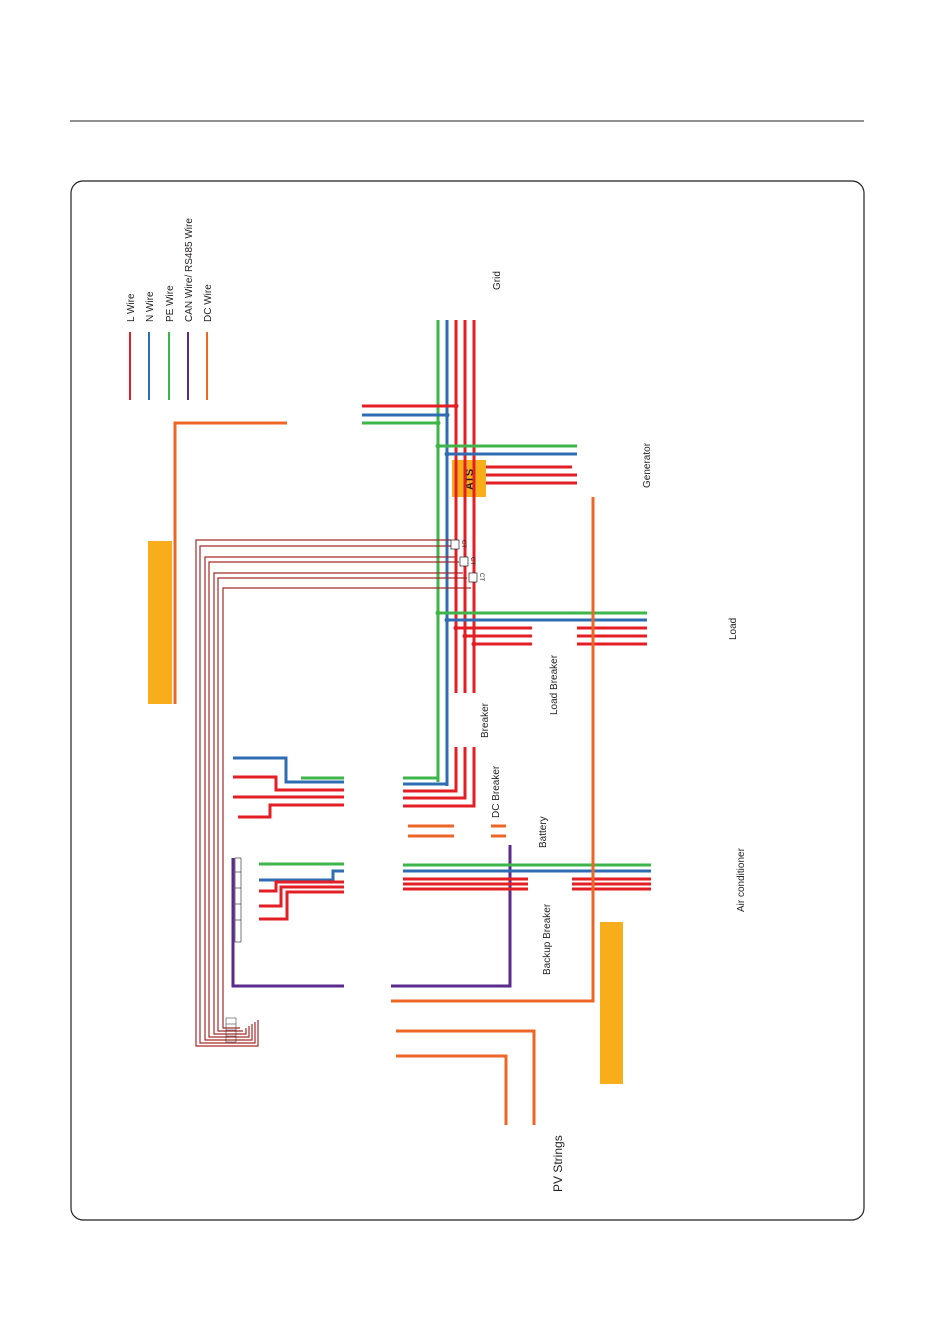 The height and width of the screenshot is (1324, 936). What do you see at coordinates (301, 896) in the screenshot?
I see `inv-backup-l2-wire` at bounding box center [301, 896].